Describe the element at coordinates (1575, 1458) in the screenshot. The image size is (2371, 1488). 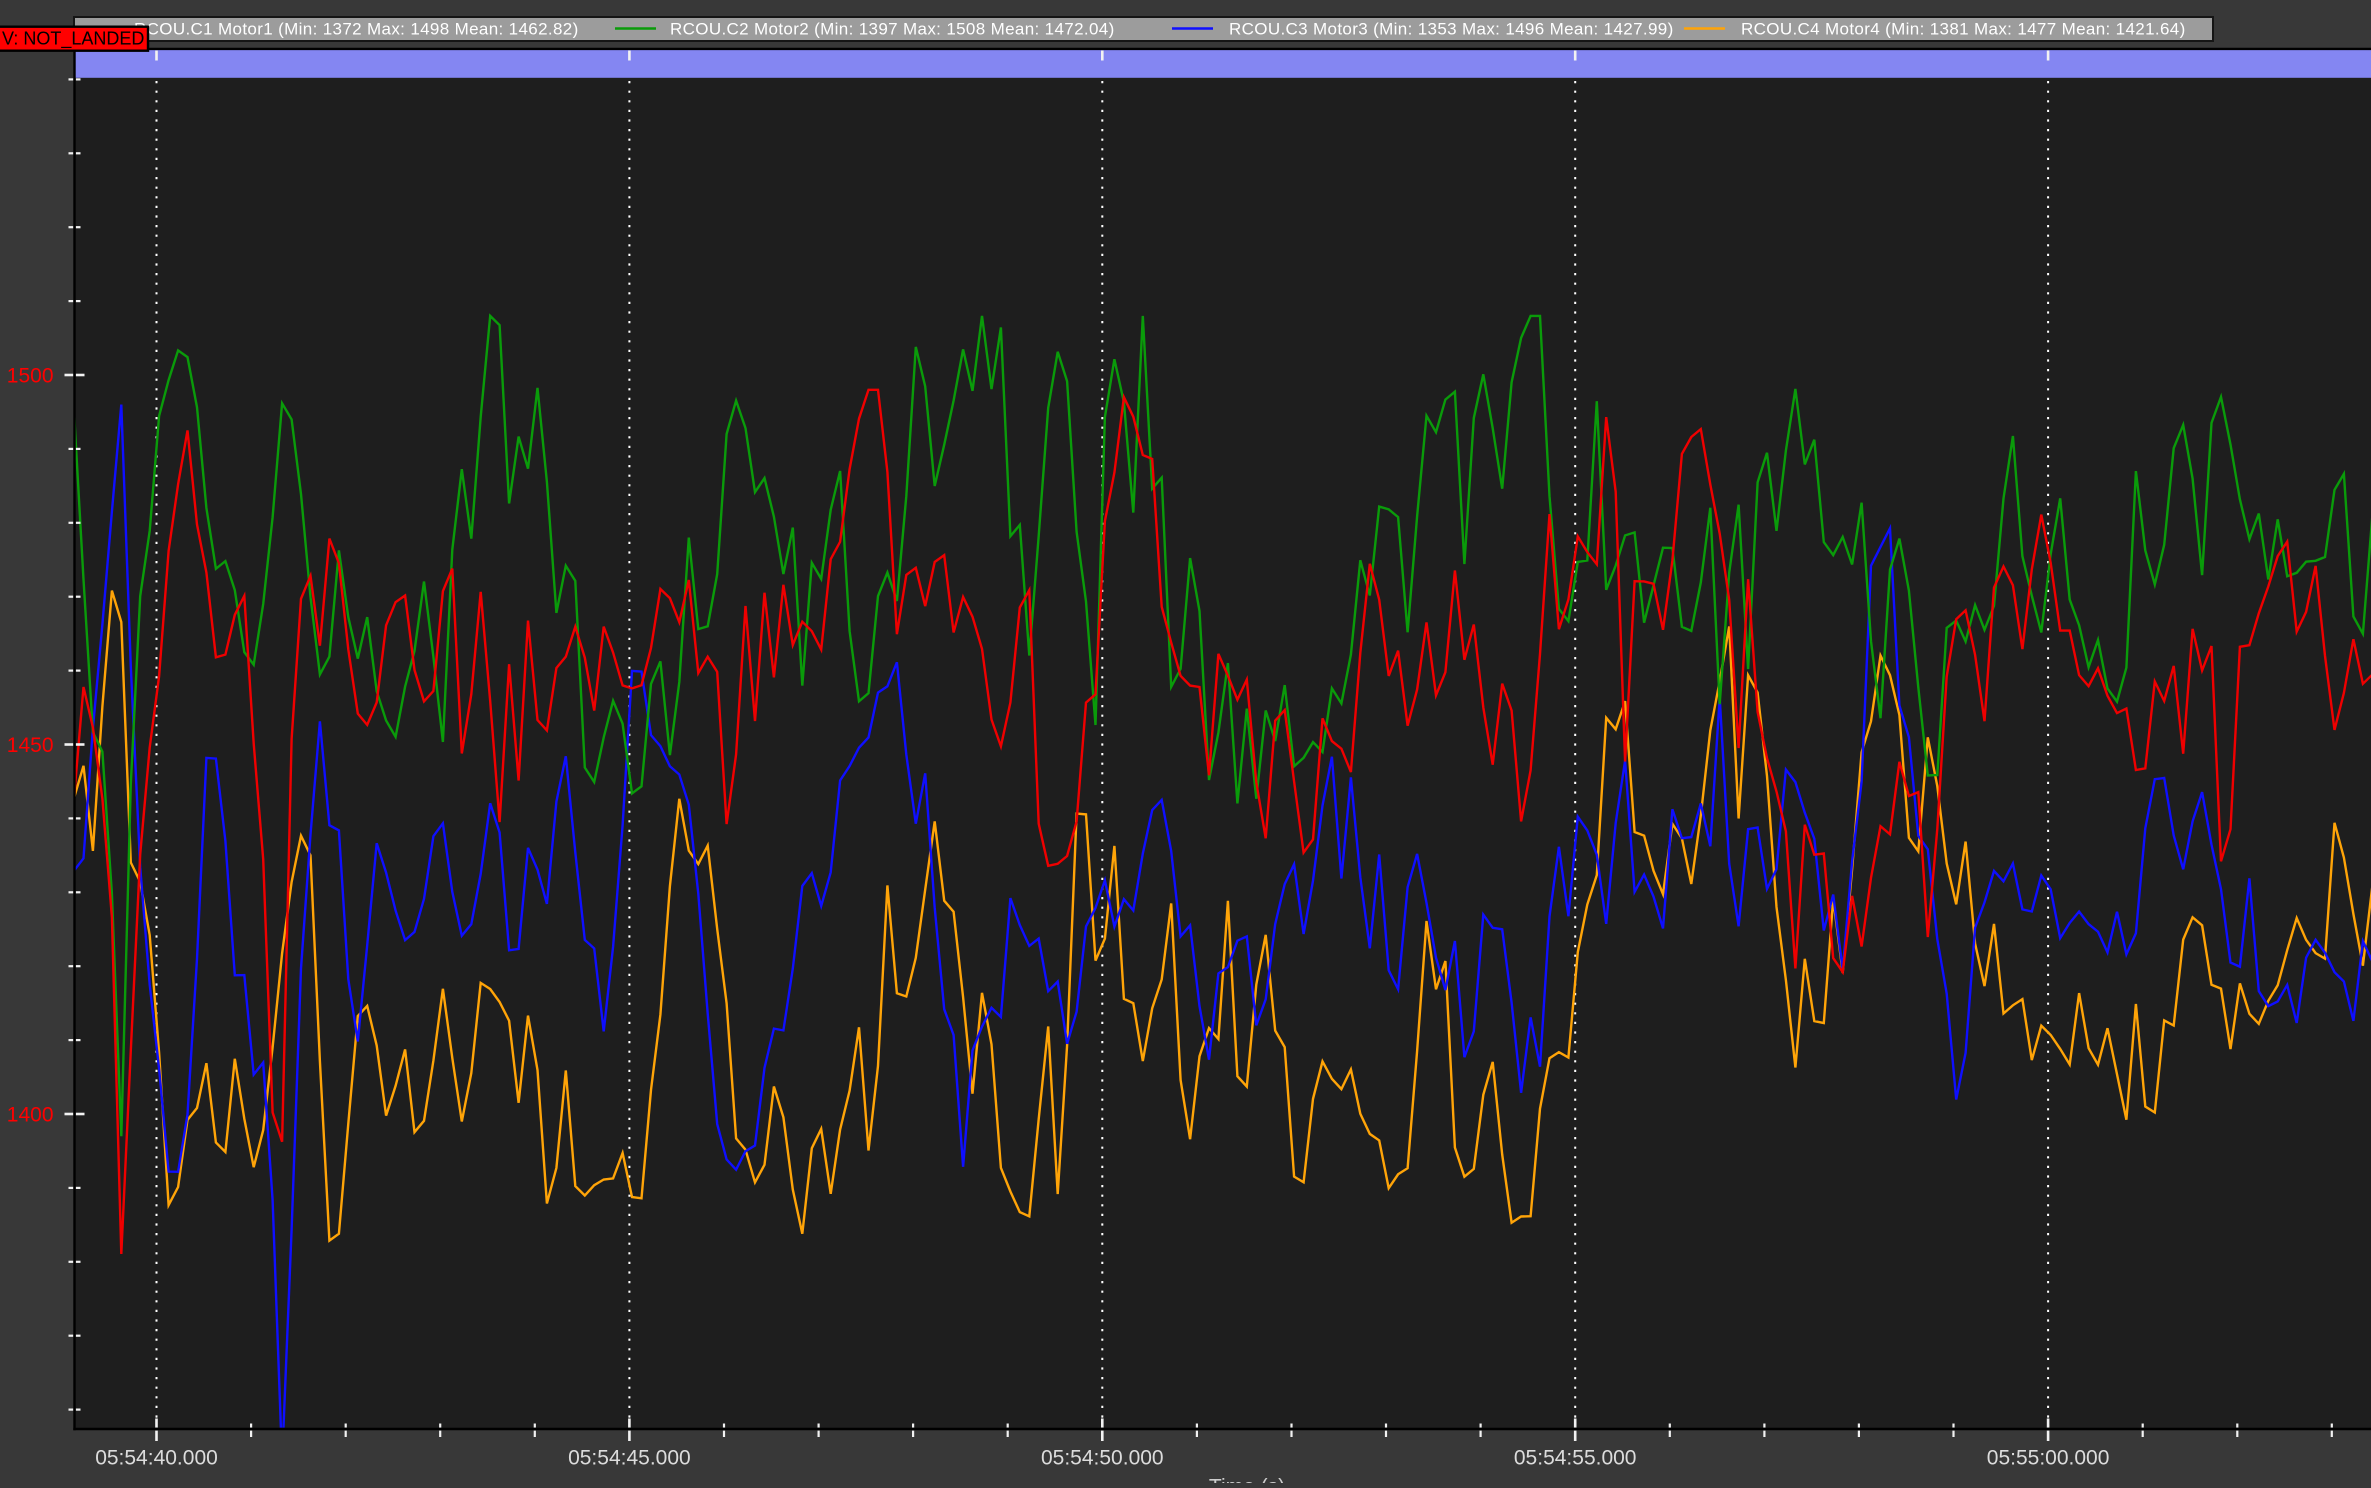
I see `svg-text: 05:54:55.000` at that location.